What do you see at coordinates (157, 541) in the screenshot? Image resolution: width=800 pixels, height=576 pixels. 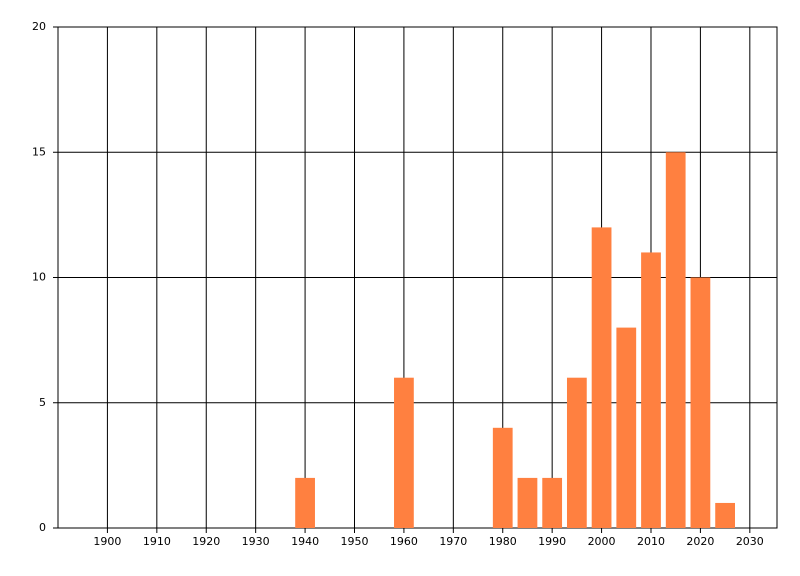 I see `x-tick-label: 1910` at bounding box center [157, 541].